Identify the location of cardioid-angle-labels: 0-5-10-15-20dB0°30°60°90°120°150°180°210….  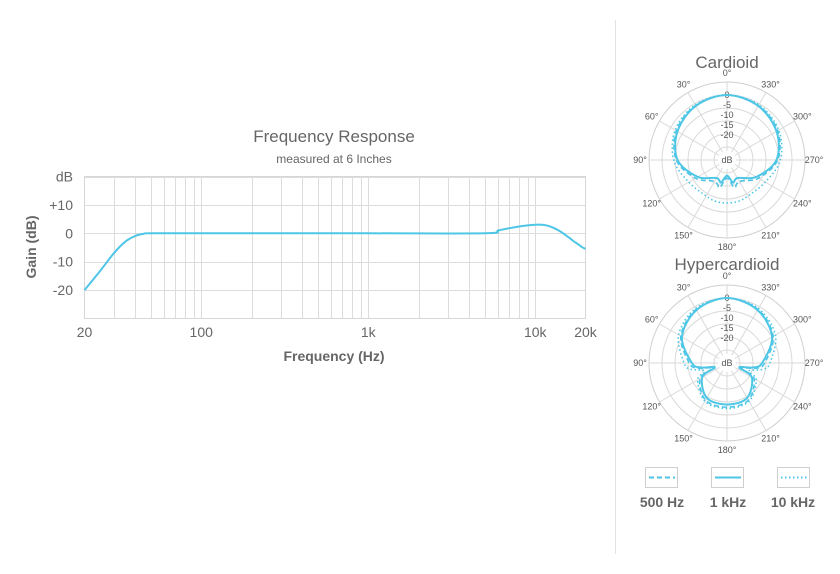
(728, 160).